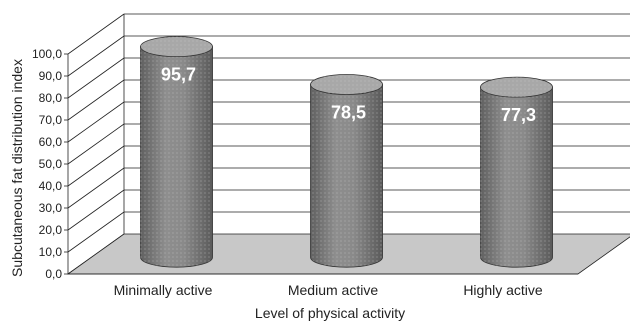 The width and height of the screenshot is (630, 324). I want to click on y-tick-label: 40,0, so click(51, 186).